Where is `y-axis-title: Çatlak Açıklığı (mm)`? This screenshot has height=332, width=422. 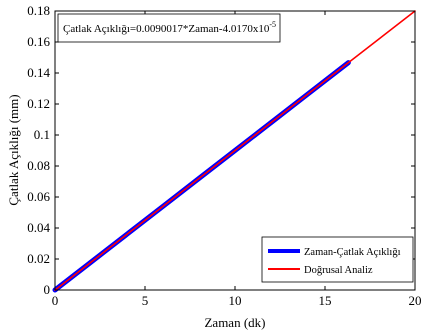
y-axis-title: Çatlak Açıklığı (mm) is located at coordinates (13, 149).